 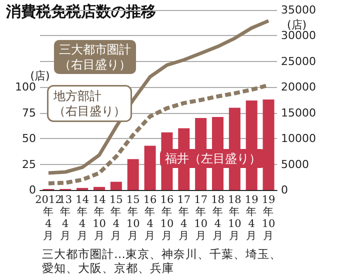 I want to click on x-tick-label: 19年10月, so click(x=269, y=218).